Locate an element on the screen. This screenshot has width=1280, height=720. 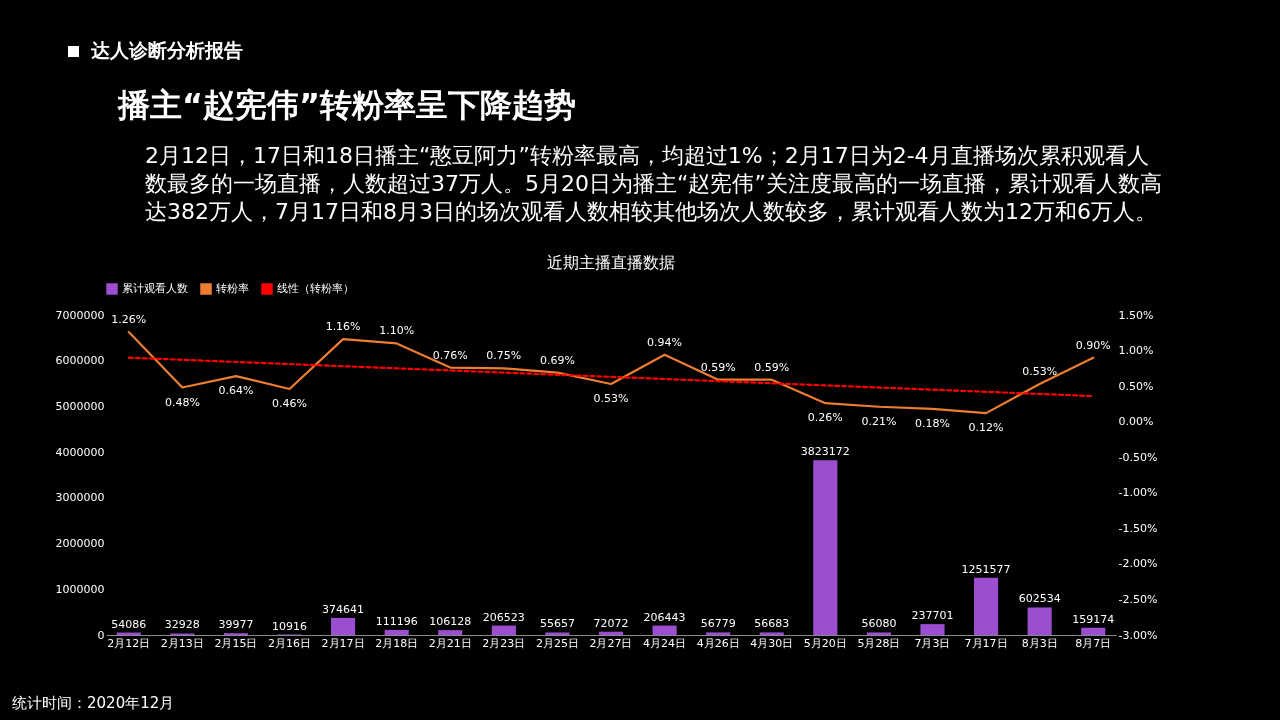
y-tick-label: 7000000 is located at coordinates (80, 315).